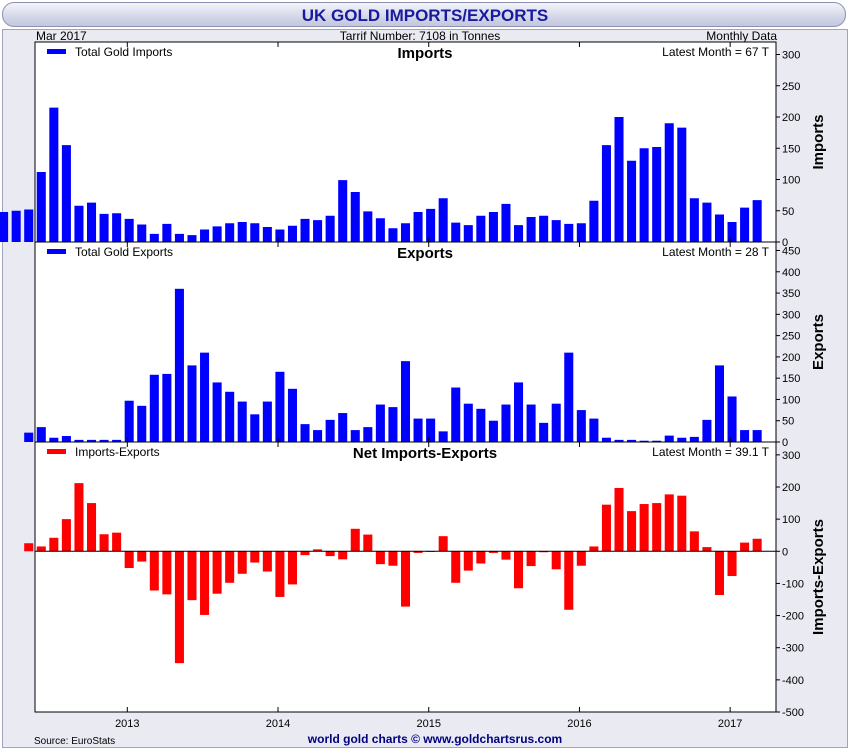  What do you see at coordinates (793, 649) in the screenshot?
I see `y-tick-label-3-2: -300` at bounding box center [793, 649].